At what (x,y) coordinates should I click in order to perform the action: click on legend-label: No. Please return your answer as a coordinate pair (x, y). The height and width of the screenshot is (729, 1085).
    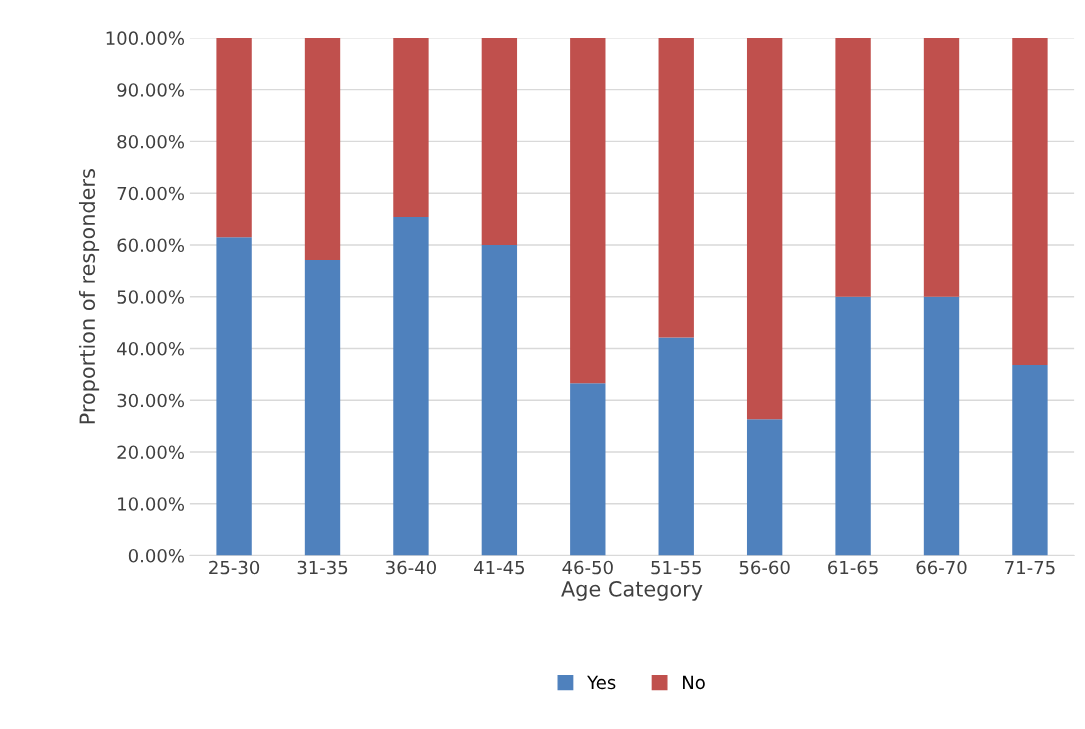
    Looking at the image, I should click on (694, 682).